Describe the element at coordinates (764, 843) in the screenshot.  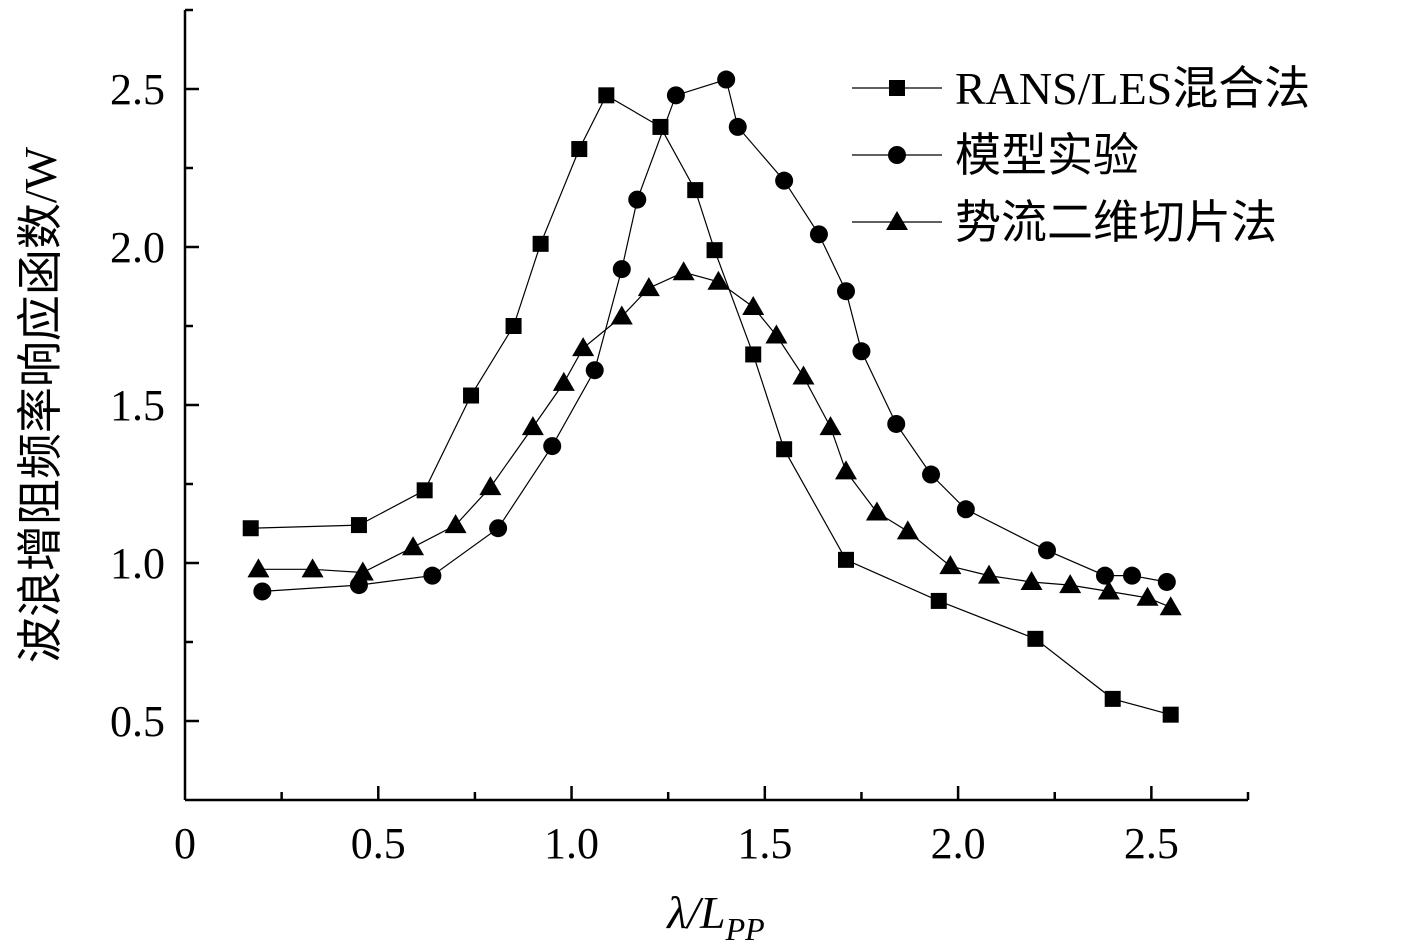
I see `x-tick-label: 1.5` at that location.